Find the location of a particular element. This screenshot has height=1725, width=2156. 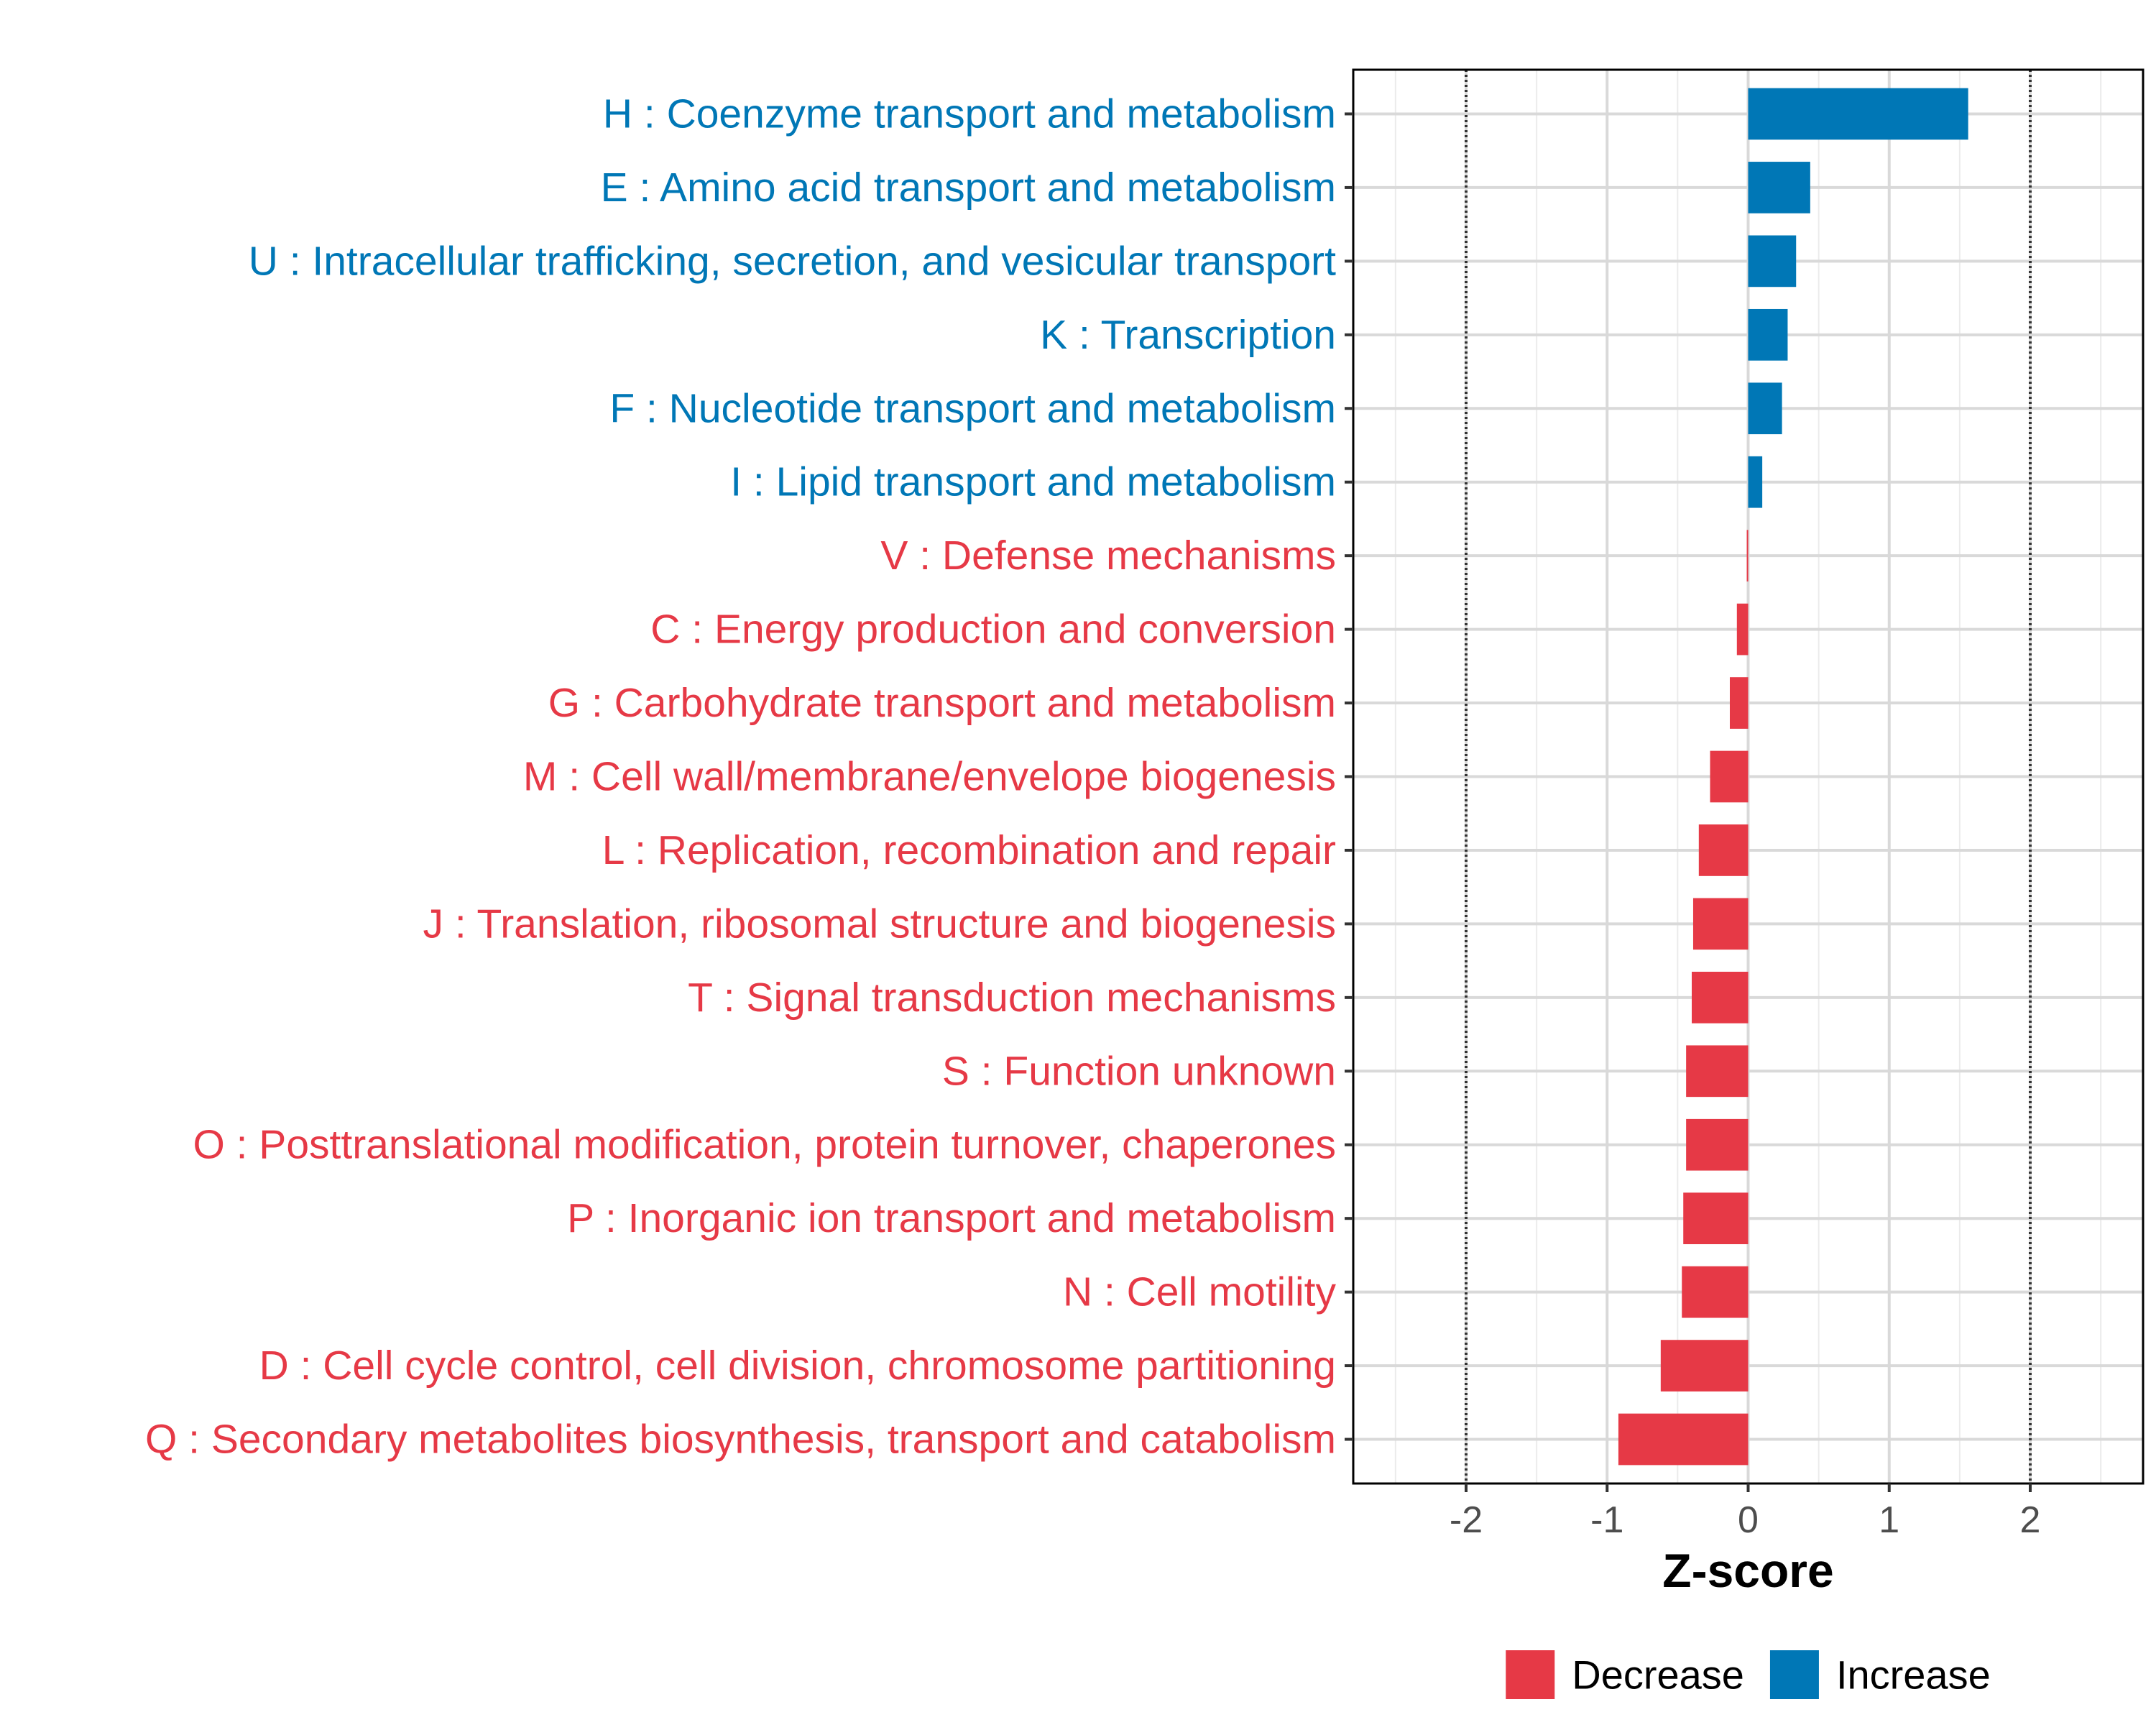

x-tick-label: 1 is located at coordinates (1889, 1520).